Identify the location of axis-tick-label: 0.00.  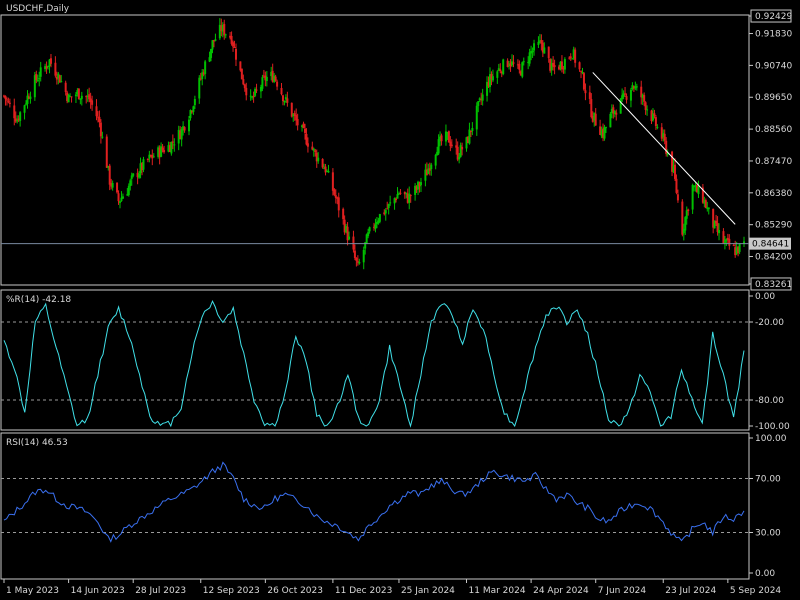
(765, 574).